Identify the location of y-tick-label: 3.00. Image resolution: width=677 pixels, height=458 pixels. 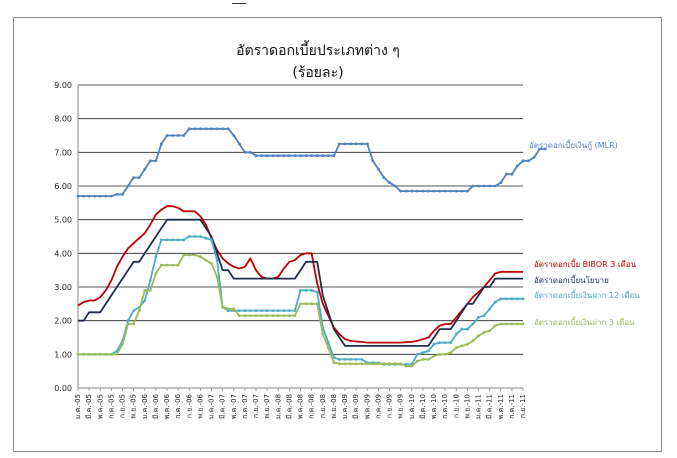
(63, 287).